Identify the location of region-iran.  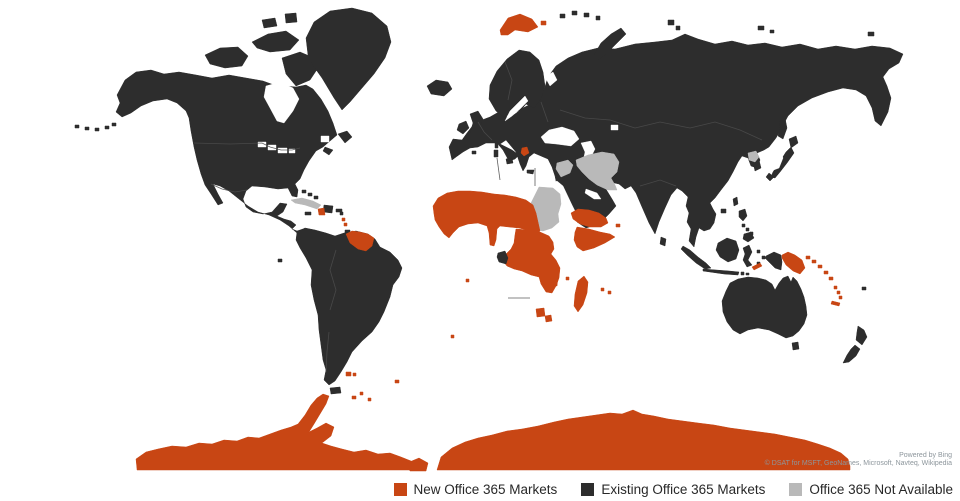
(597, 171).